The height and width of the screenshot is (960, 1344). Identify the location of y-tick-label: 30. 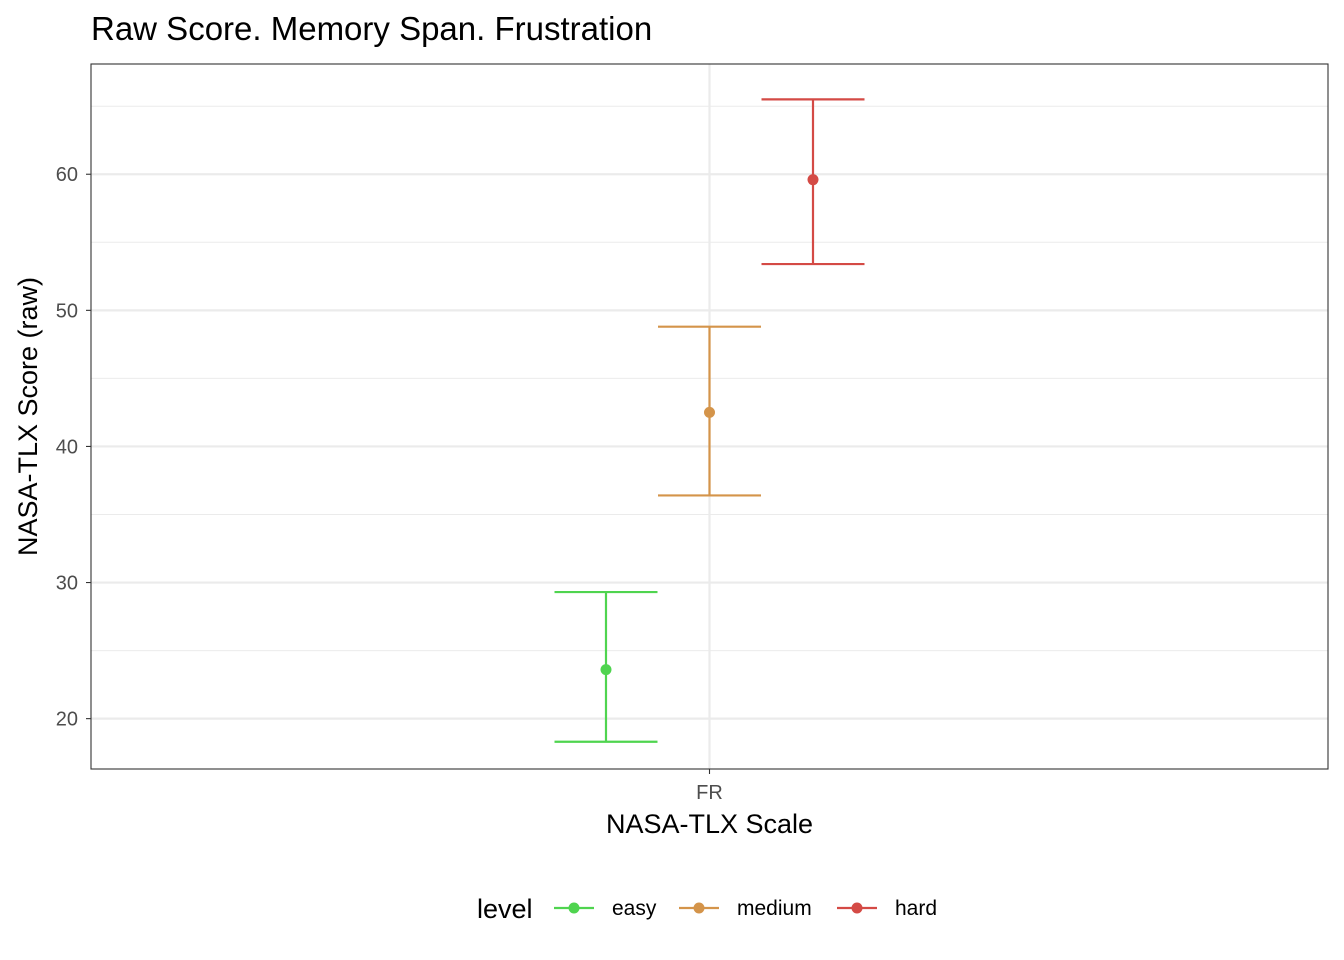
(67, 584).